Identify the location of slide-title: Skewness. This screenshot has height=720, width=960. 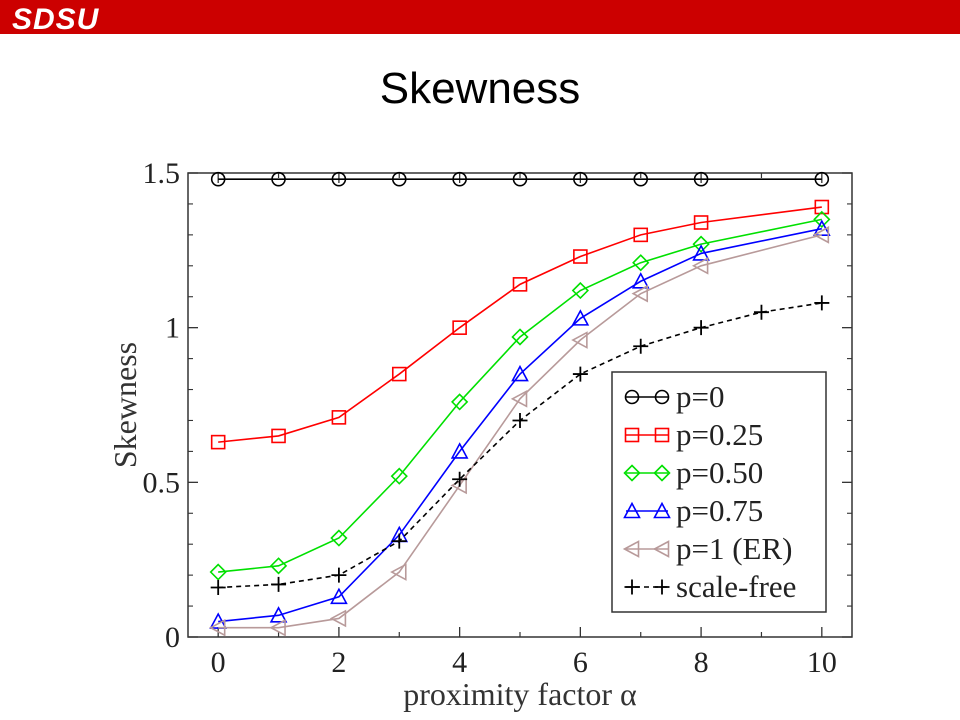
(480, 88).